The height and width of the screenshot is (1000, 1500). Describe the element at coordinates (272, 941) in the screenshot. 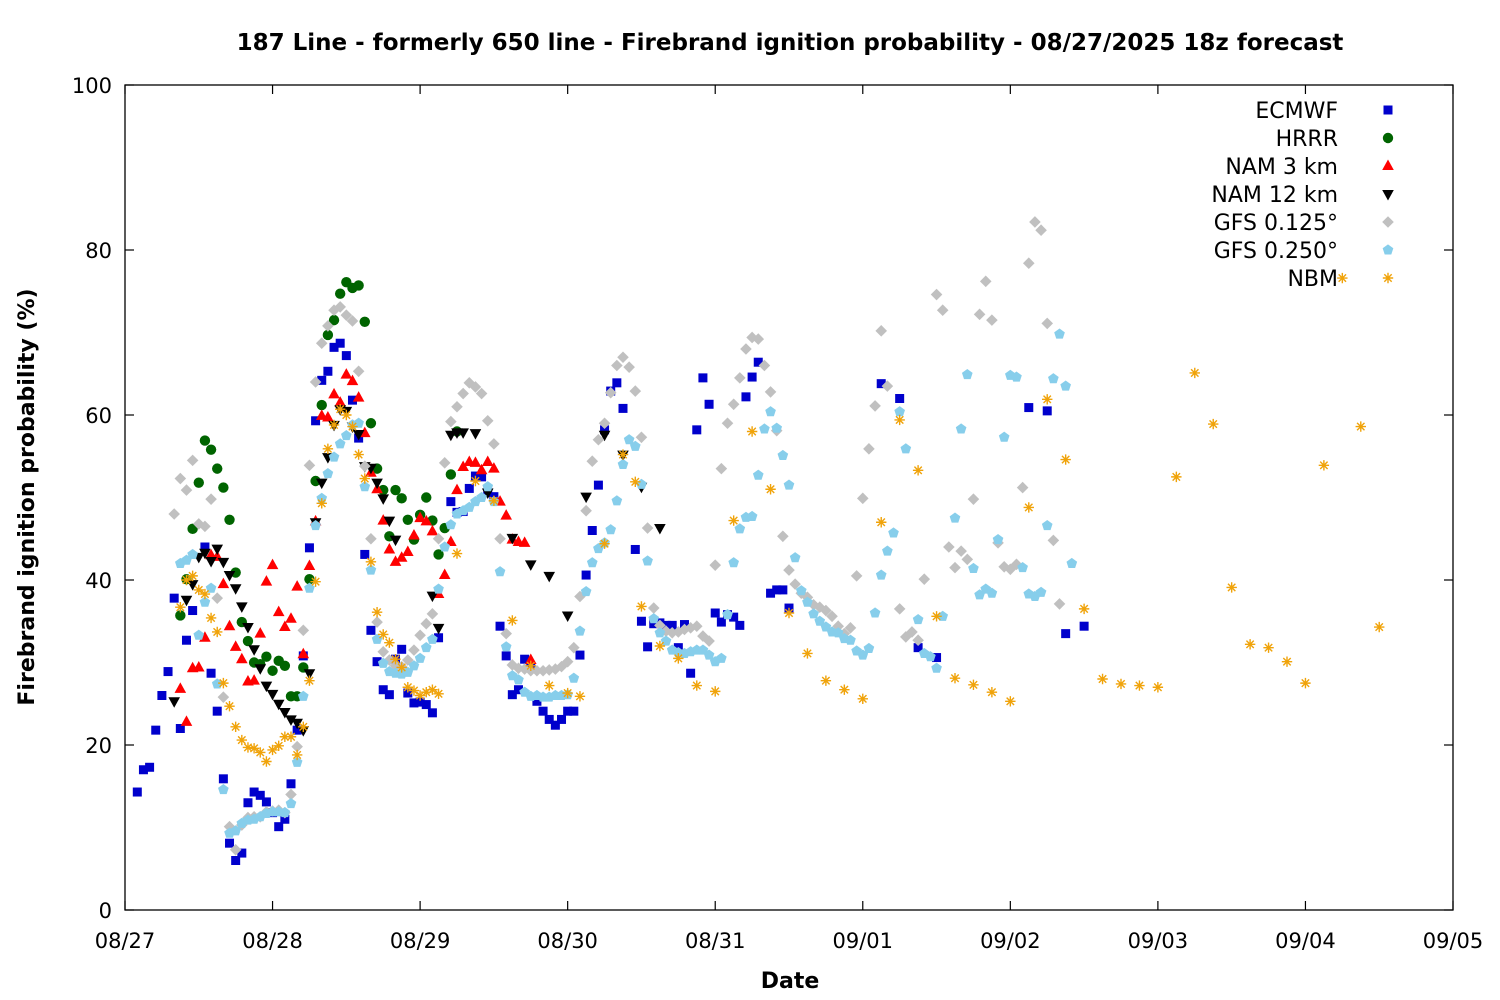

I see `x-tick-label: 08/28` at that location.